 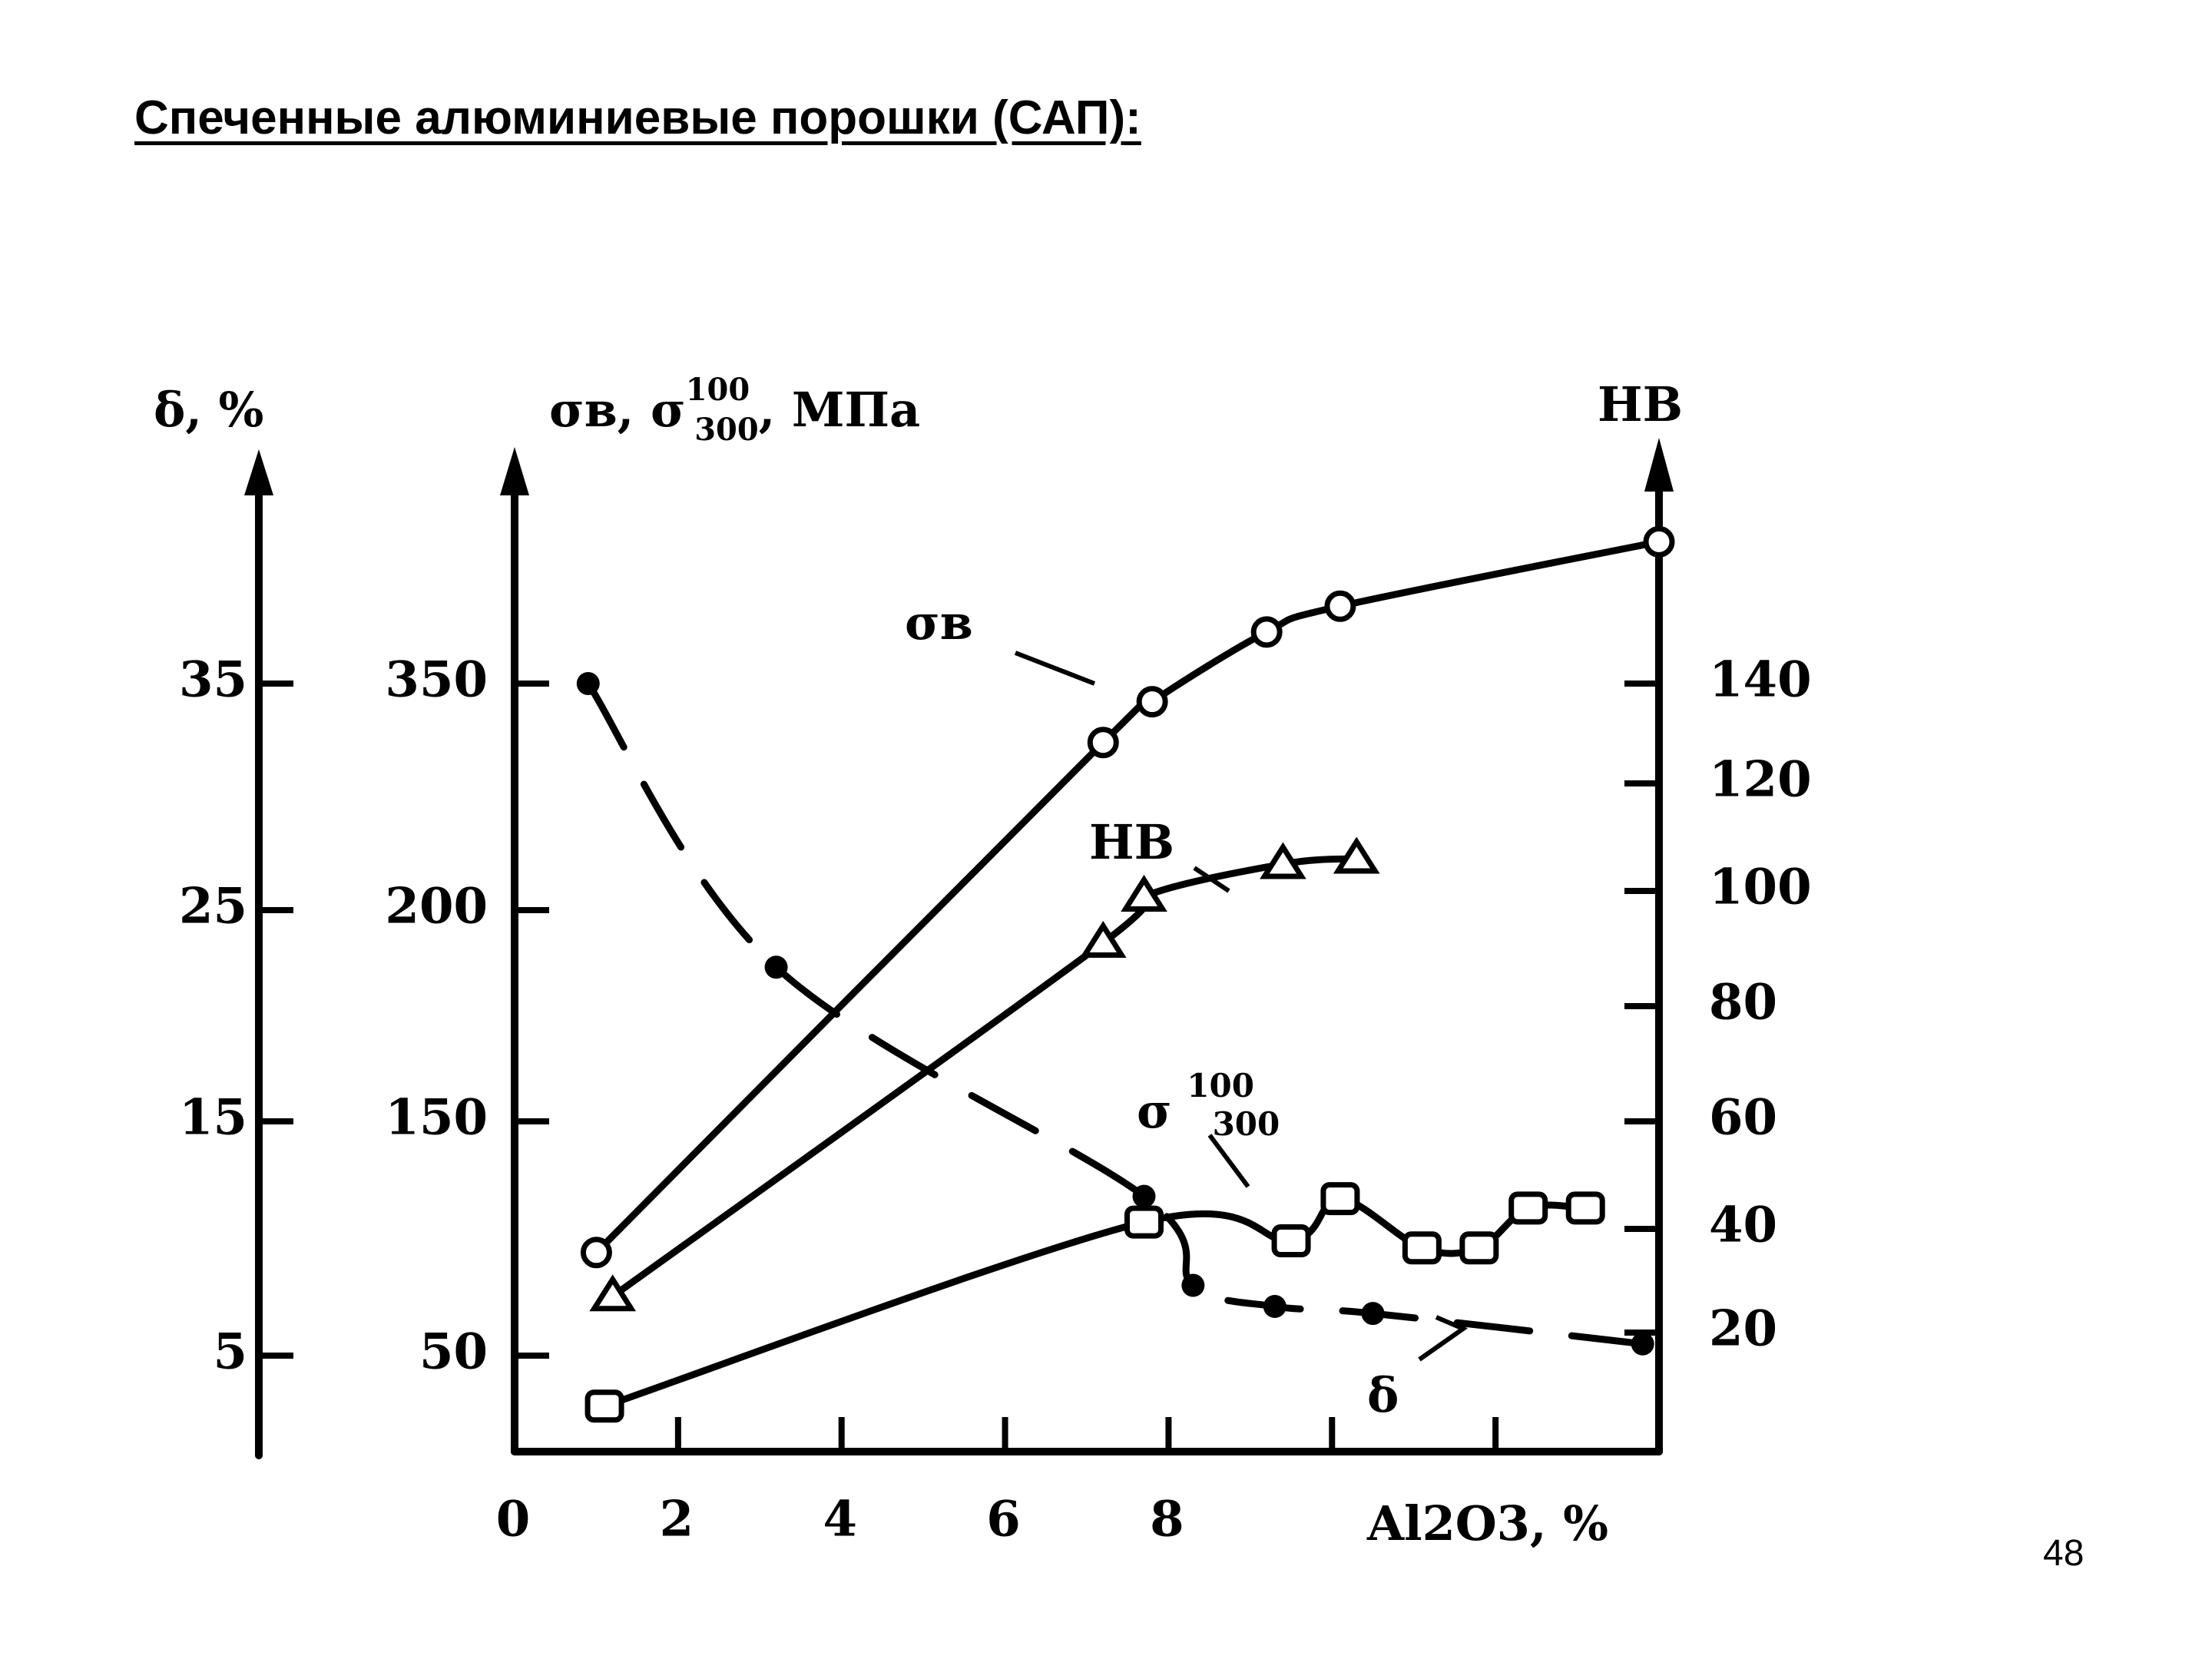 I want to click on leader-sigma-b, so click(x=1055, y=668).